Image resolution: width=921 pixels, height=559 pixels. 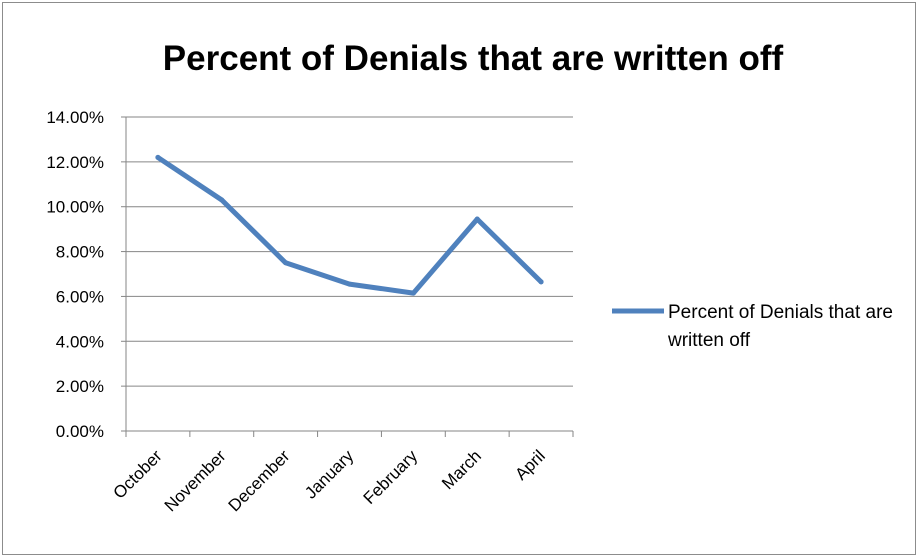 I want to click on y-tick-label: 14.00%, so click(x=75, y=117).